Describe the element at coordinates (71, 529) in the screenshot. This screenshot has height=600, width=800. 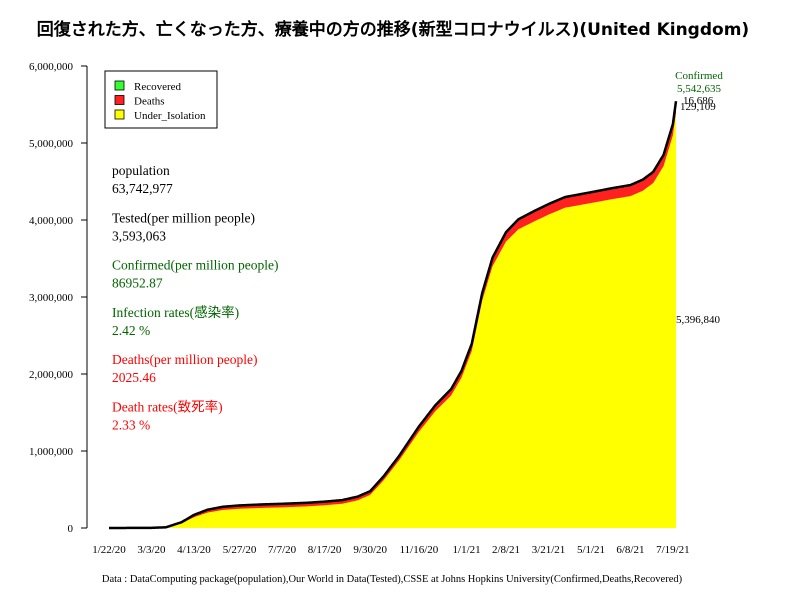
I see `y-tick-label: 0` at that location.